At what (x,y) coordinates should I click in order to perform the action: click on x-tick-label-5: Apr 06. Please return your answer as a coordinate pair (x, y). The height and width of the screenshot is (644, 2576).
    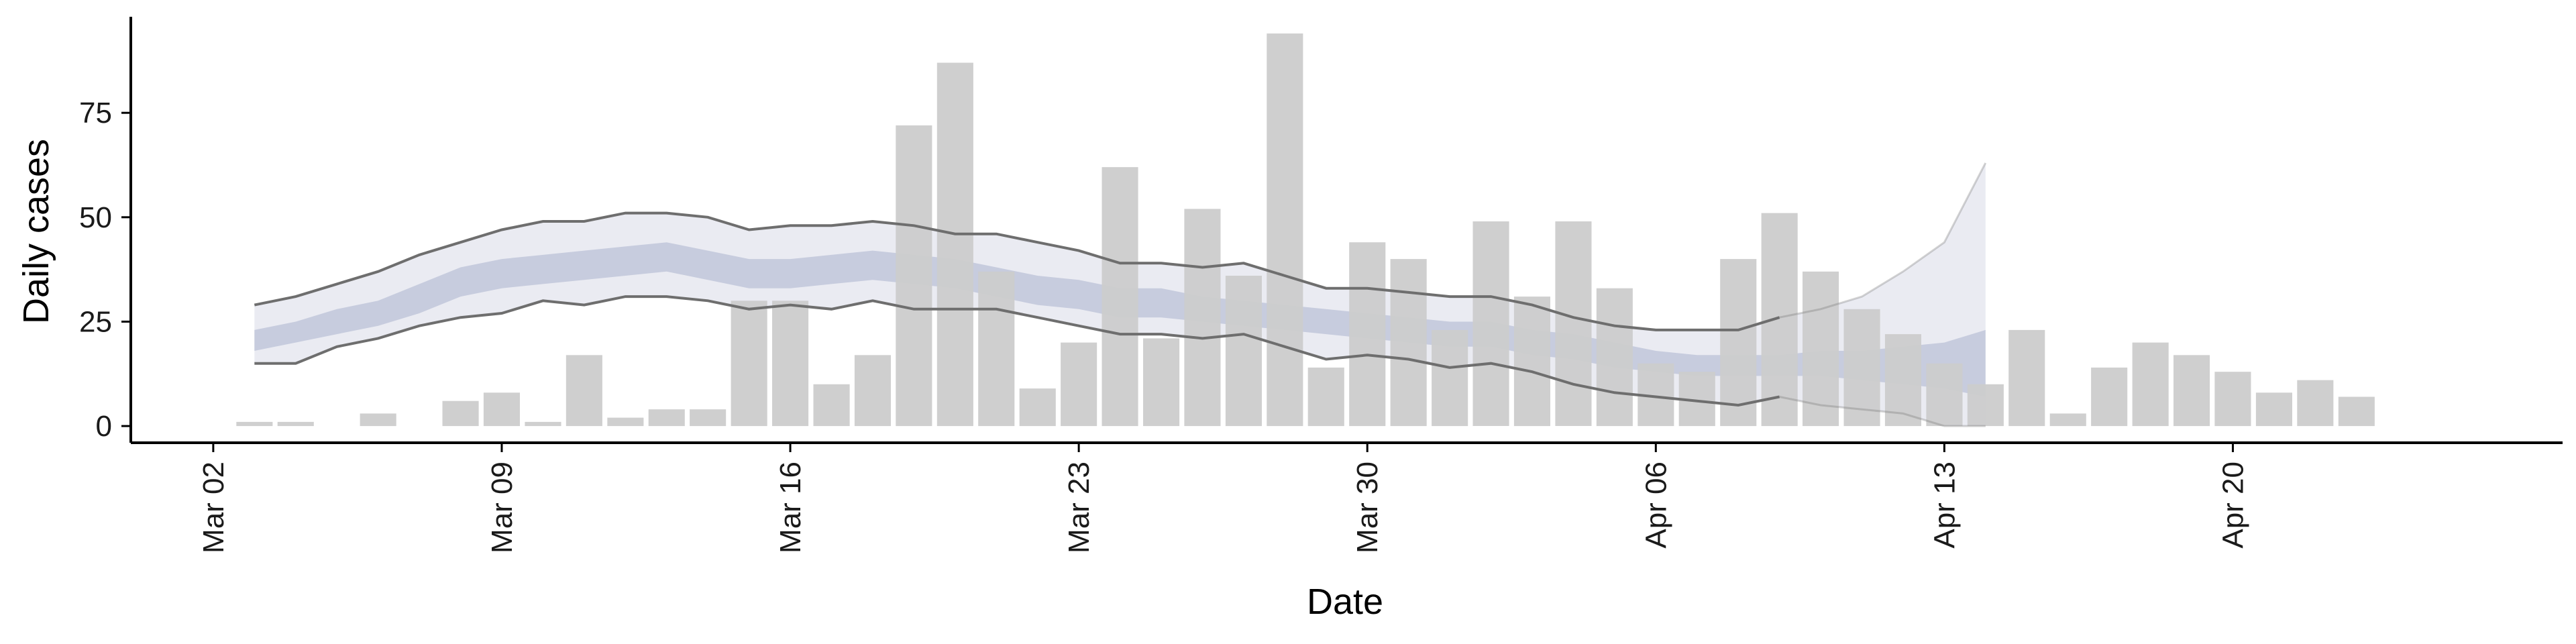
    Looking at the image, I should click on (1656, 505).